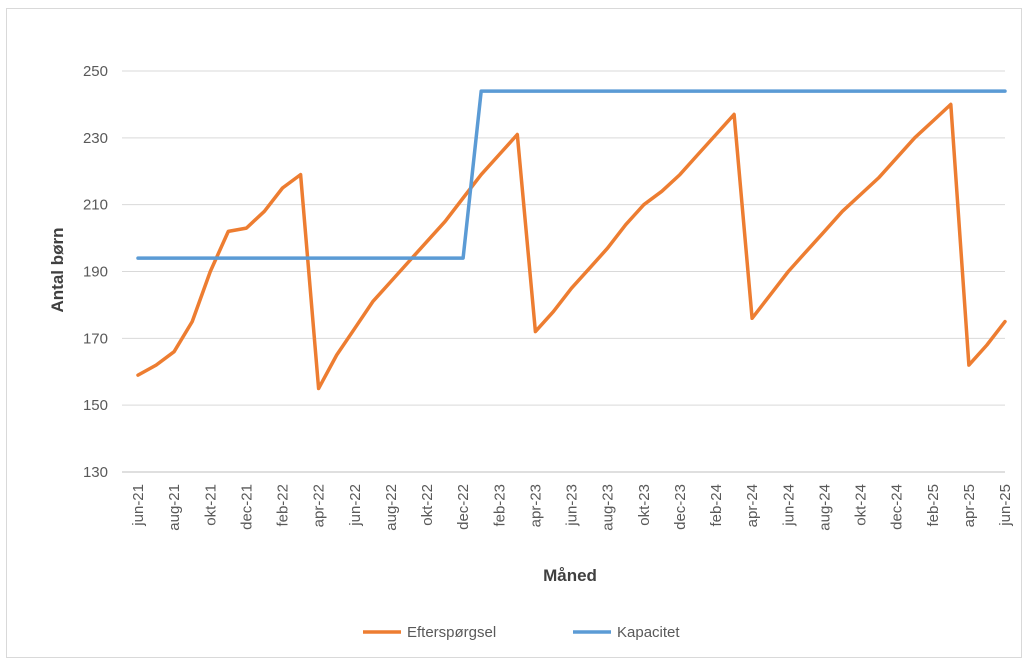 This screenshot has height=661, width=1028. I want to click on x-tick-label: aug-24, so click(824, 507).